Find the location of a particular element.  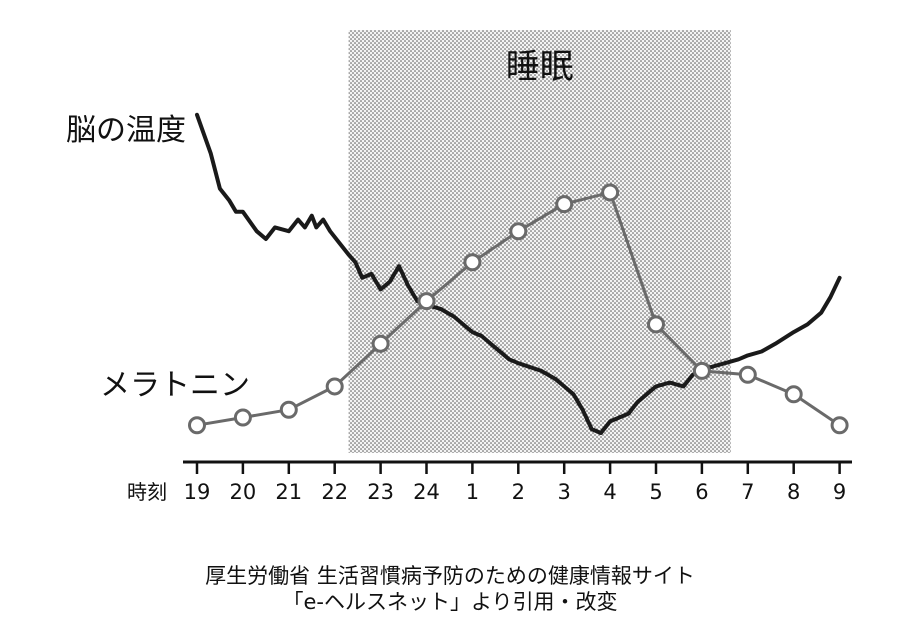

x-tick-label: 23 is located at coordinates (380, 492).